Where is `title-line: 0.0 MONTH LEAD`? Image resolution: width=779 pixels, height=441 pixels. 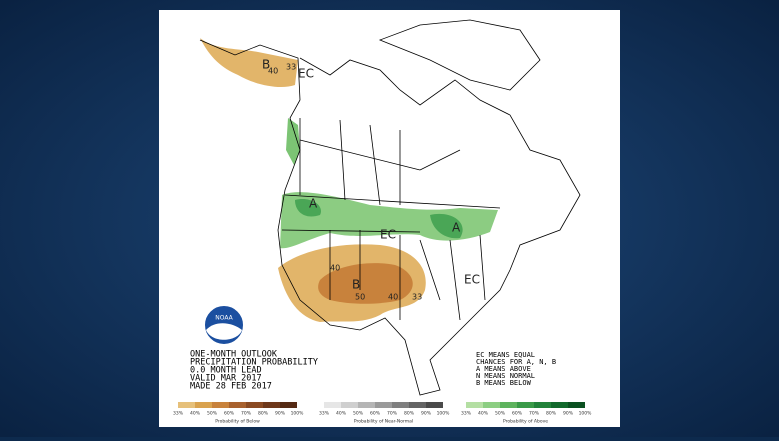 title-line: 0.0 MONTH LEAD is located at coordinates (226, 371).